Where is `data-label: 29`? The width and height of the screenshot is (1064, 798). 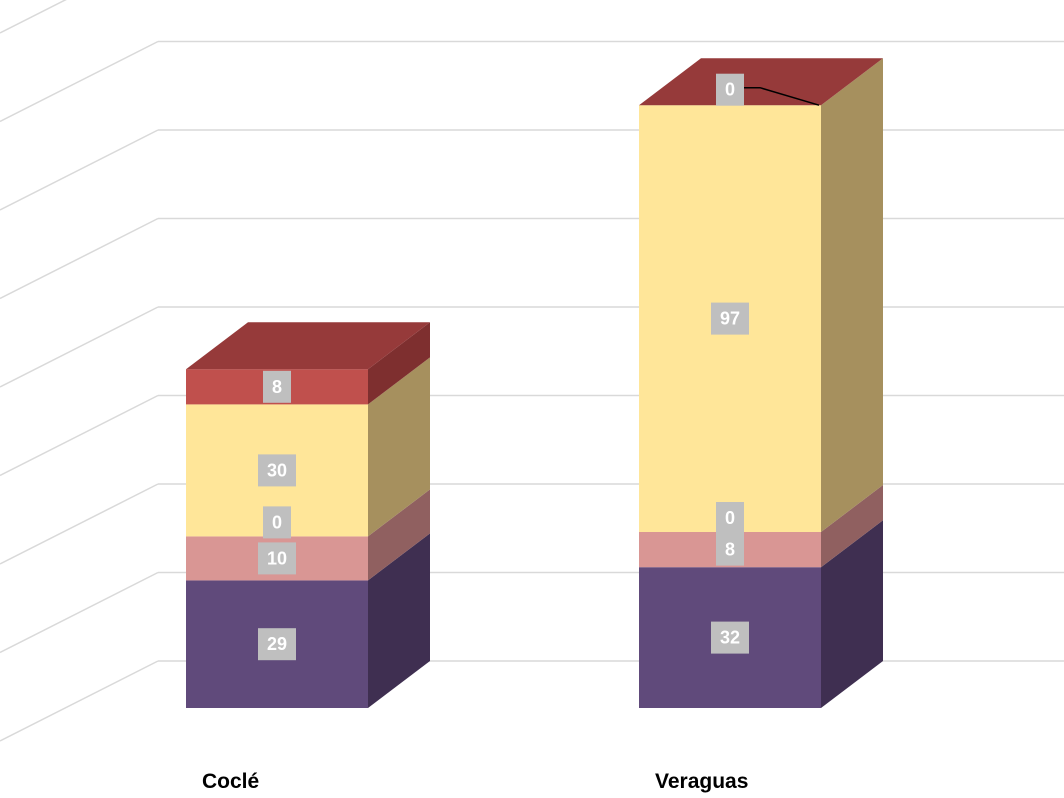
data-label: 29 is located at coordinates (277, 644).